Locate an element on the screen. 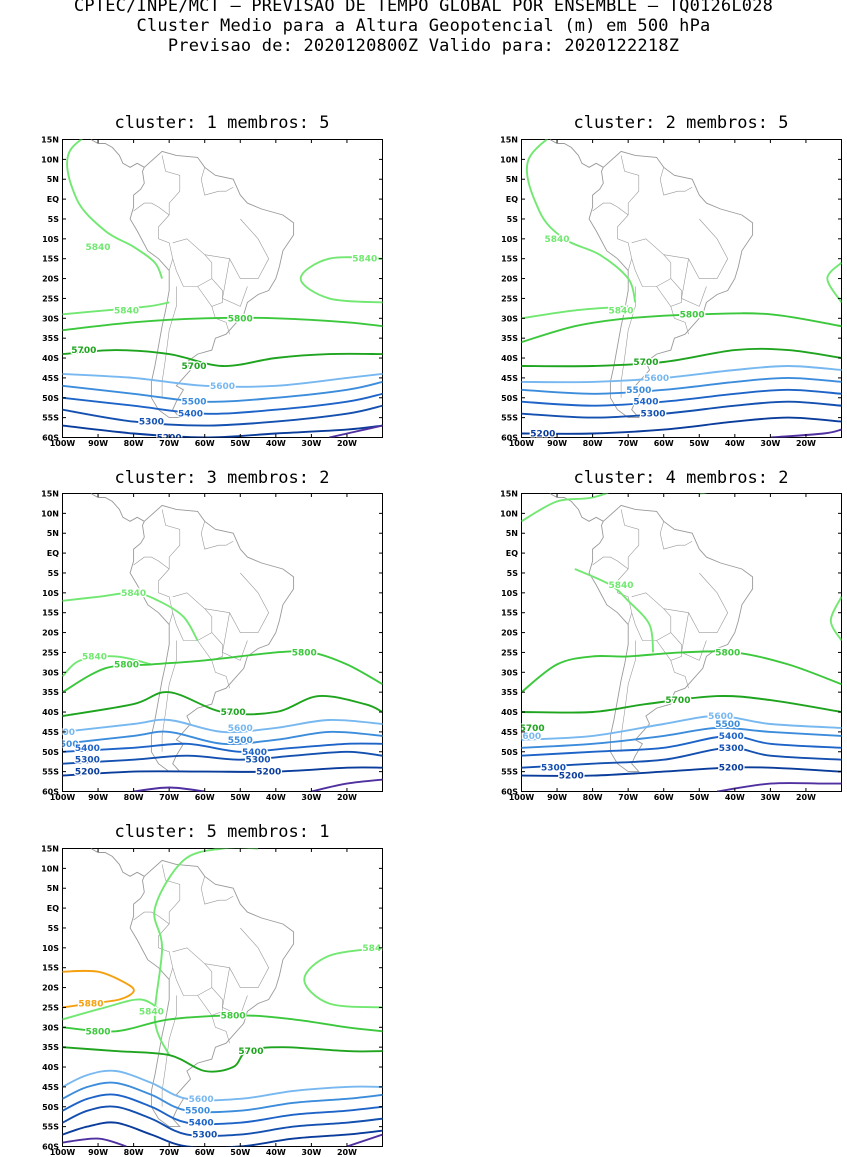 The height and width of the screenshot is (1157, 847). lat-tick-label: 20S is located at coordinates (509, 633).